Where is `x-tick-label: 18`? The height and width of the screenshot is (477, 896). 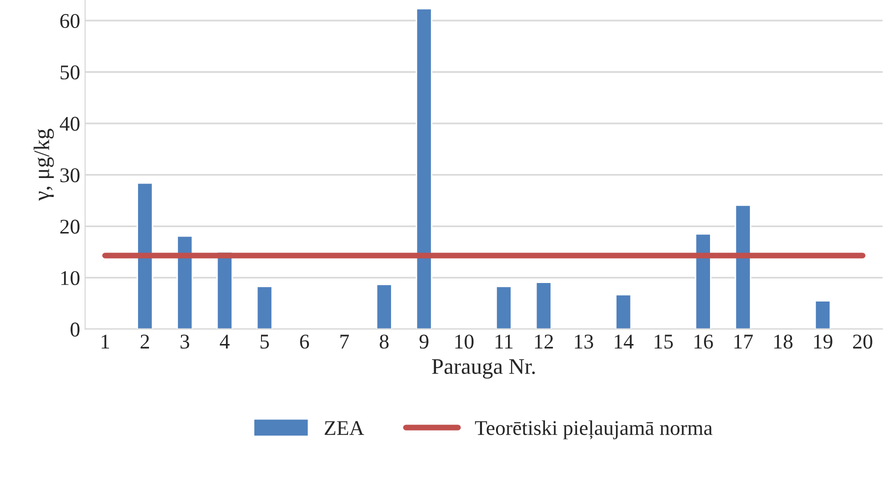
x-tick-label: 18 is located at coordinates (783, 341).